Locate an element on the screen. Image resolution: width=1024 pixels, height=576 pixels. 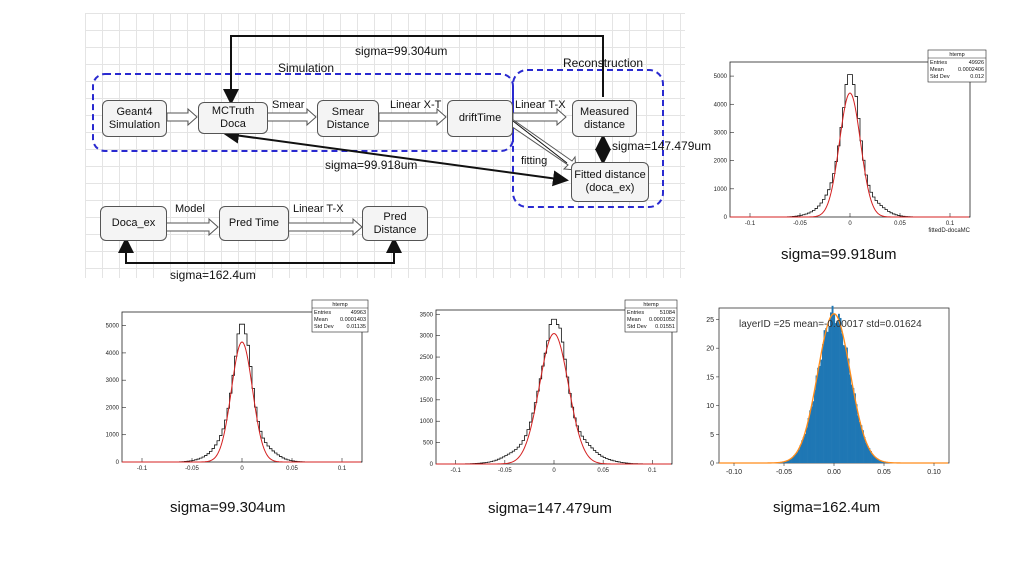
stats-value: 49963 is located at coordinates (358, 313).